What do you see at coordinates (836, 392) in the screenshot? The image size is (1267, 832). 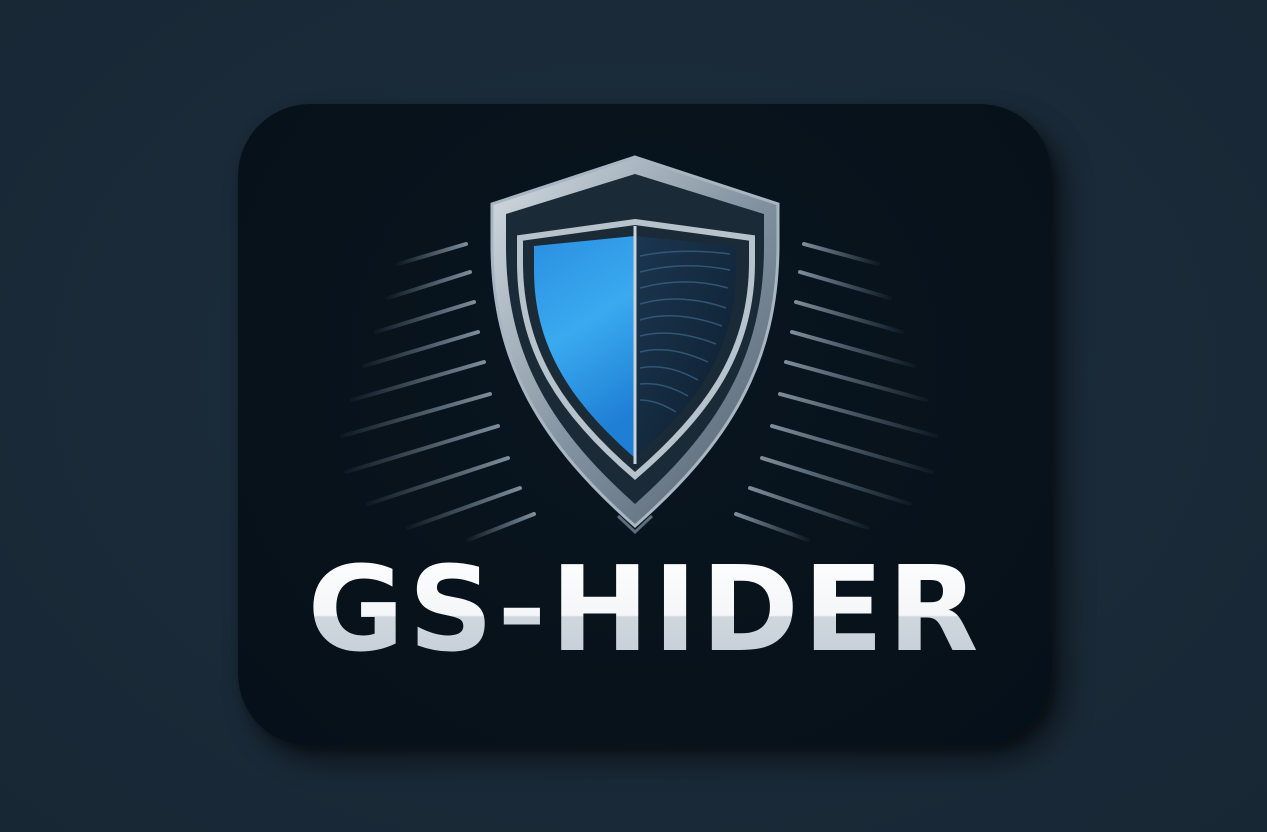 I see `speed-lines-right` at bounding box center [836, 392].